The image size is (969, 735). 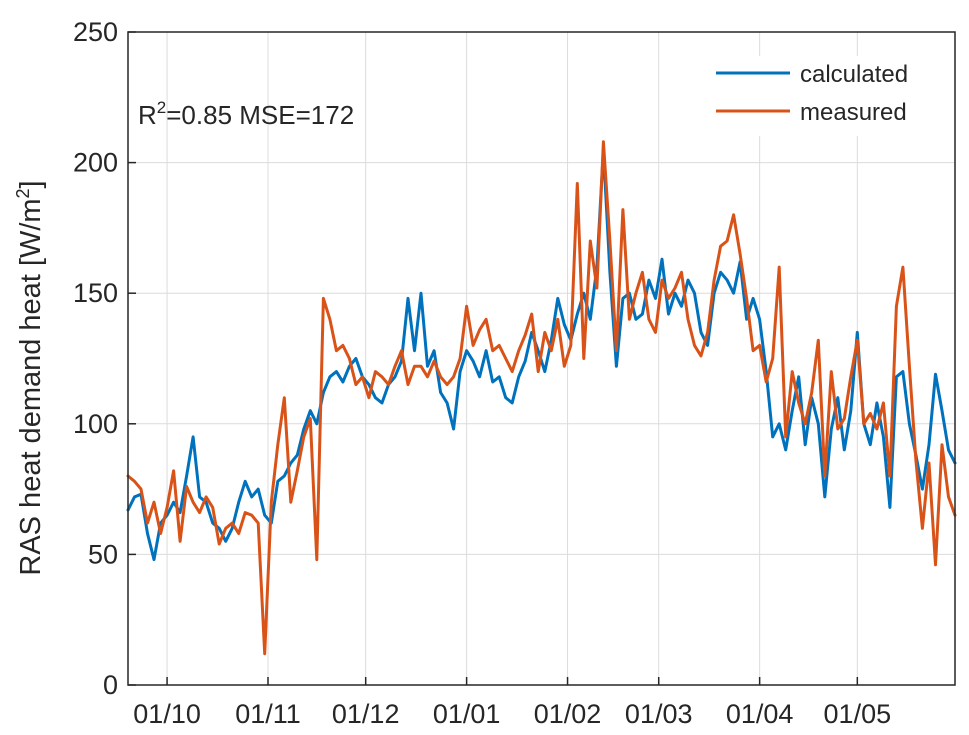 What do you see at coordinates (854, 74) in the screenshot?
I see `legend-label-calculated: calculated` at bounding box center [854, 74].